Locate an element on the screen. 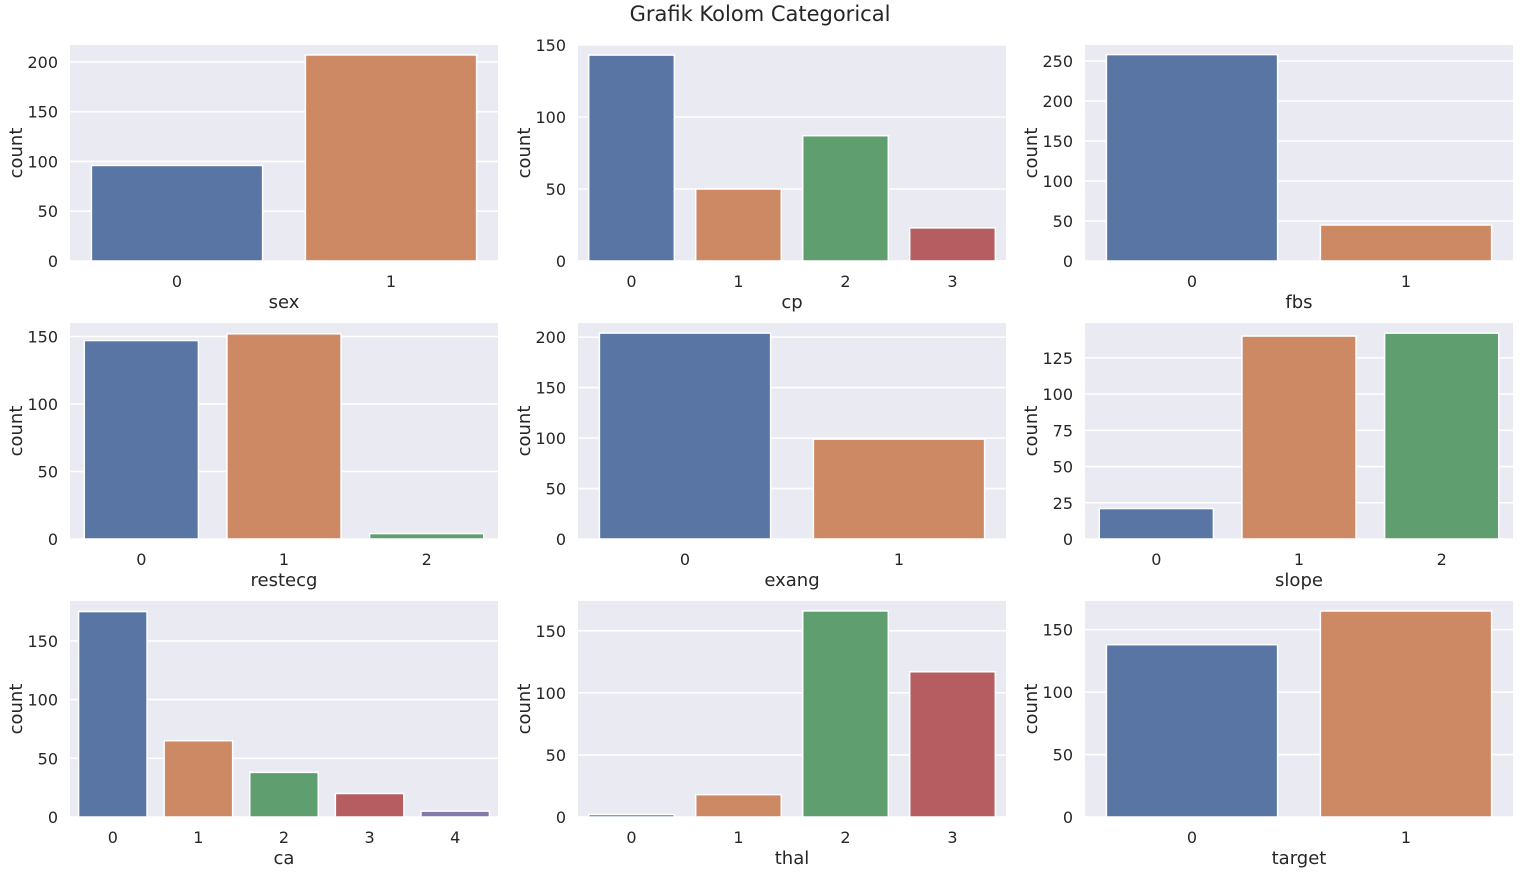 This screenshot has width=1520, height=872. subplot-sex: 0 50 100 150 200 0 1 sex count is located at coordinates (252, 179).